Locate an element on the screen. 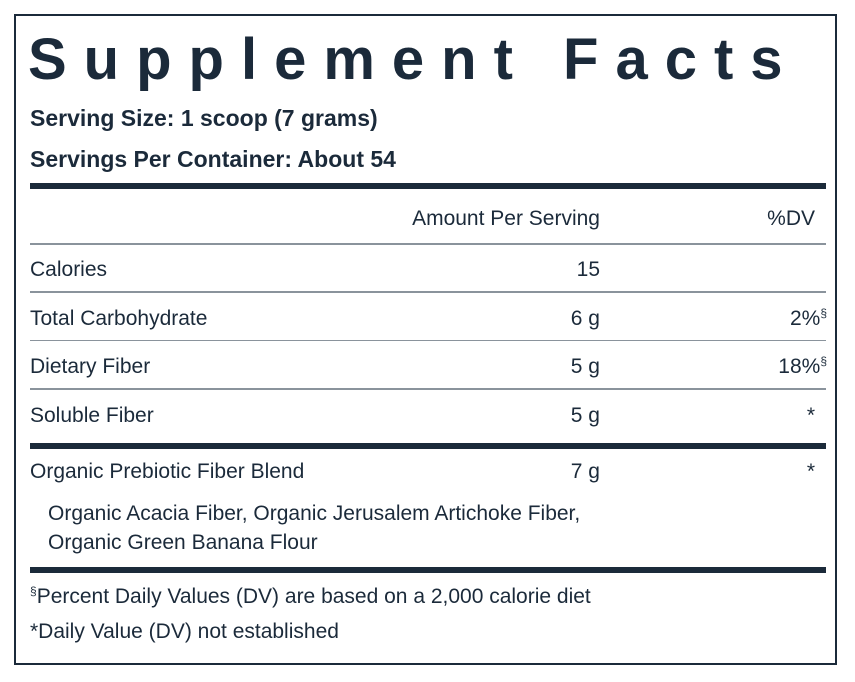 Image resolution: width=855 pixels, height=682 pixels. row-label: Organic Prebiotic Fiber Blend is located at coordinates (167, 471).